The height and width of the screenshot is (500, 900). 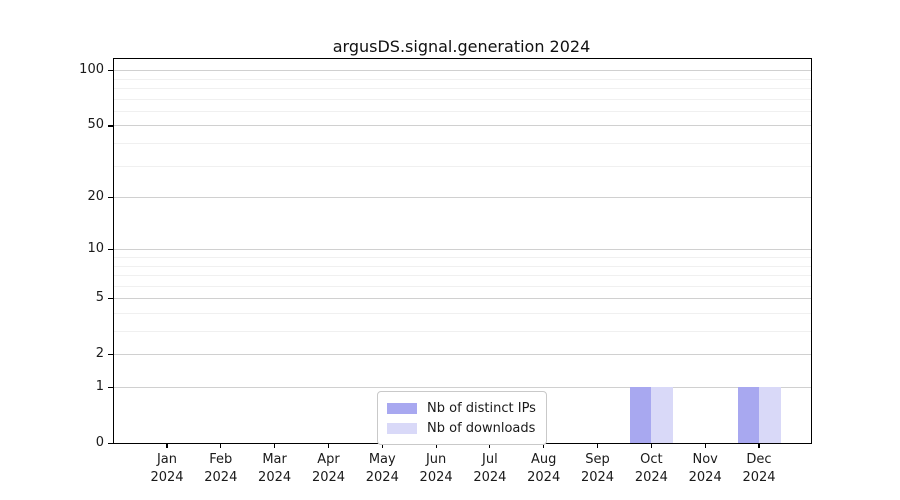 What do you see at coordinates (651, 446) in the screenshot?
I see `x-tick-mark-oct-2024` at bounding box center [651, 446].